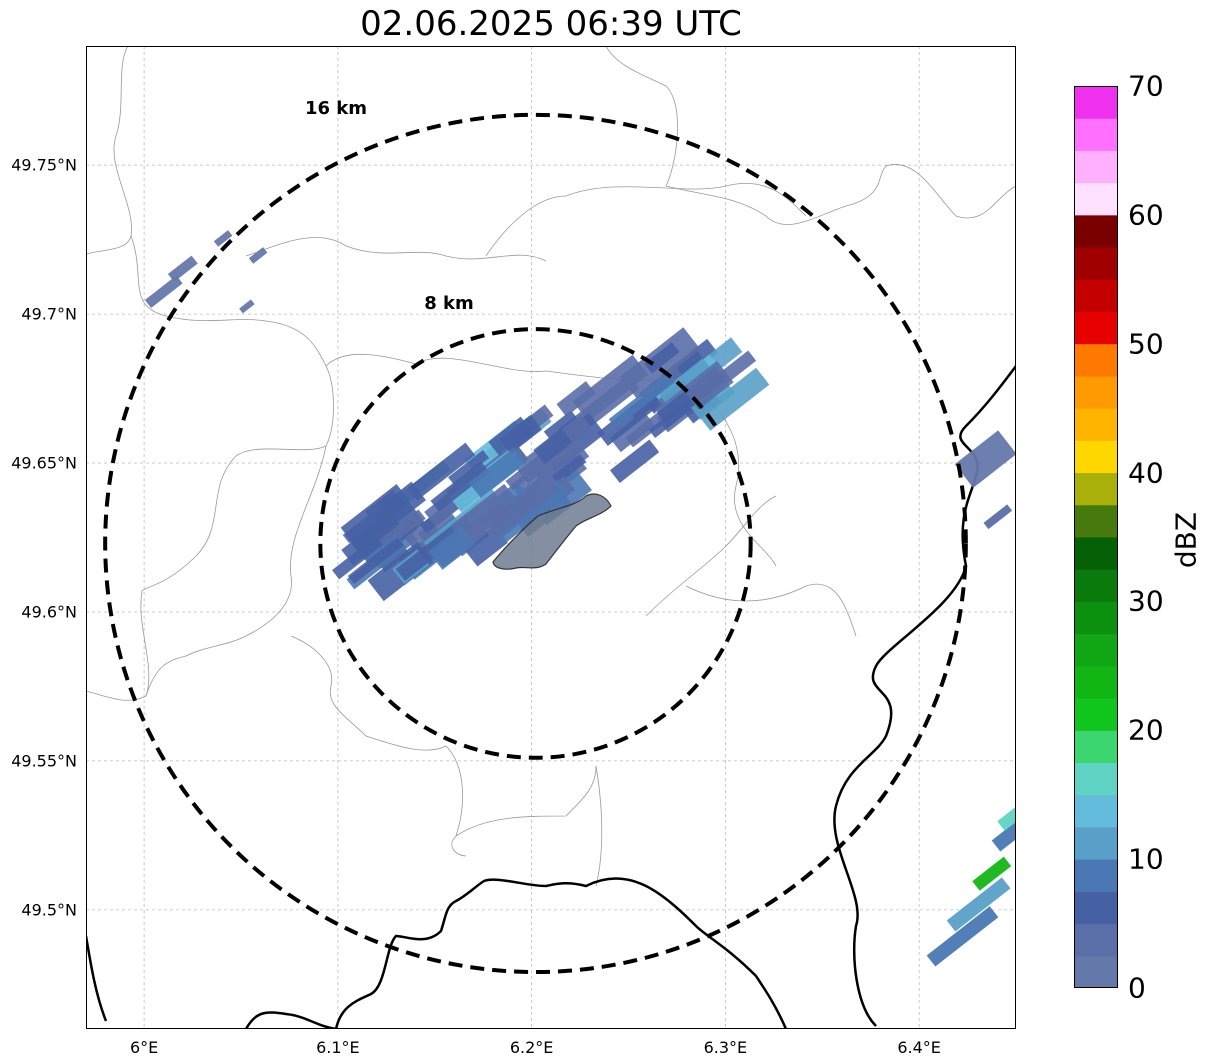  I want to click on colorbar-tick: 30, so click(1146, 601).